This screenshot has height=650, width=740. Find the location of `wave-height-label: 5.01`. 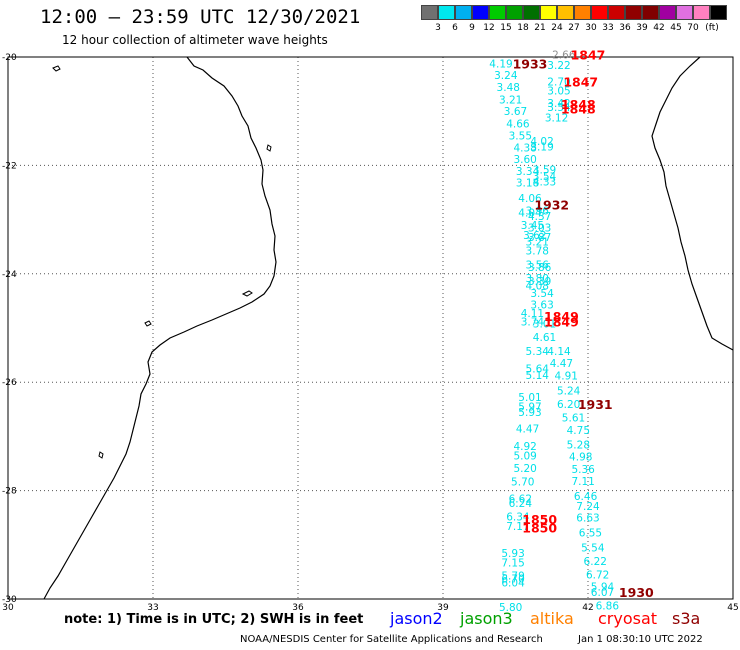

wave-height-label: 5.01 is located at coordinates (529, 398).